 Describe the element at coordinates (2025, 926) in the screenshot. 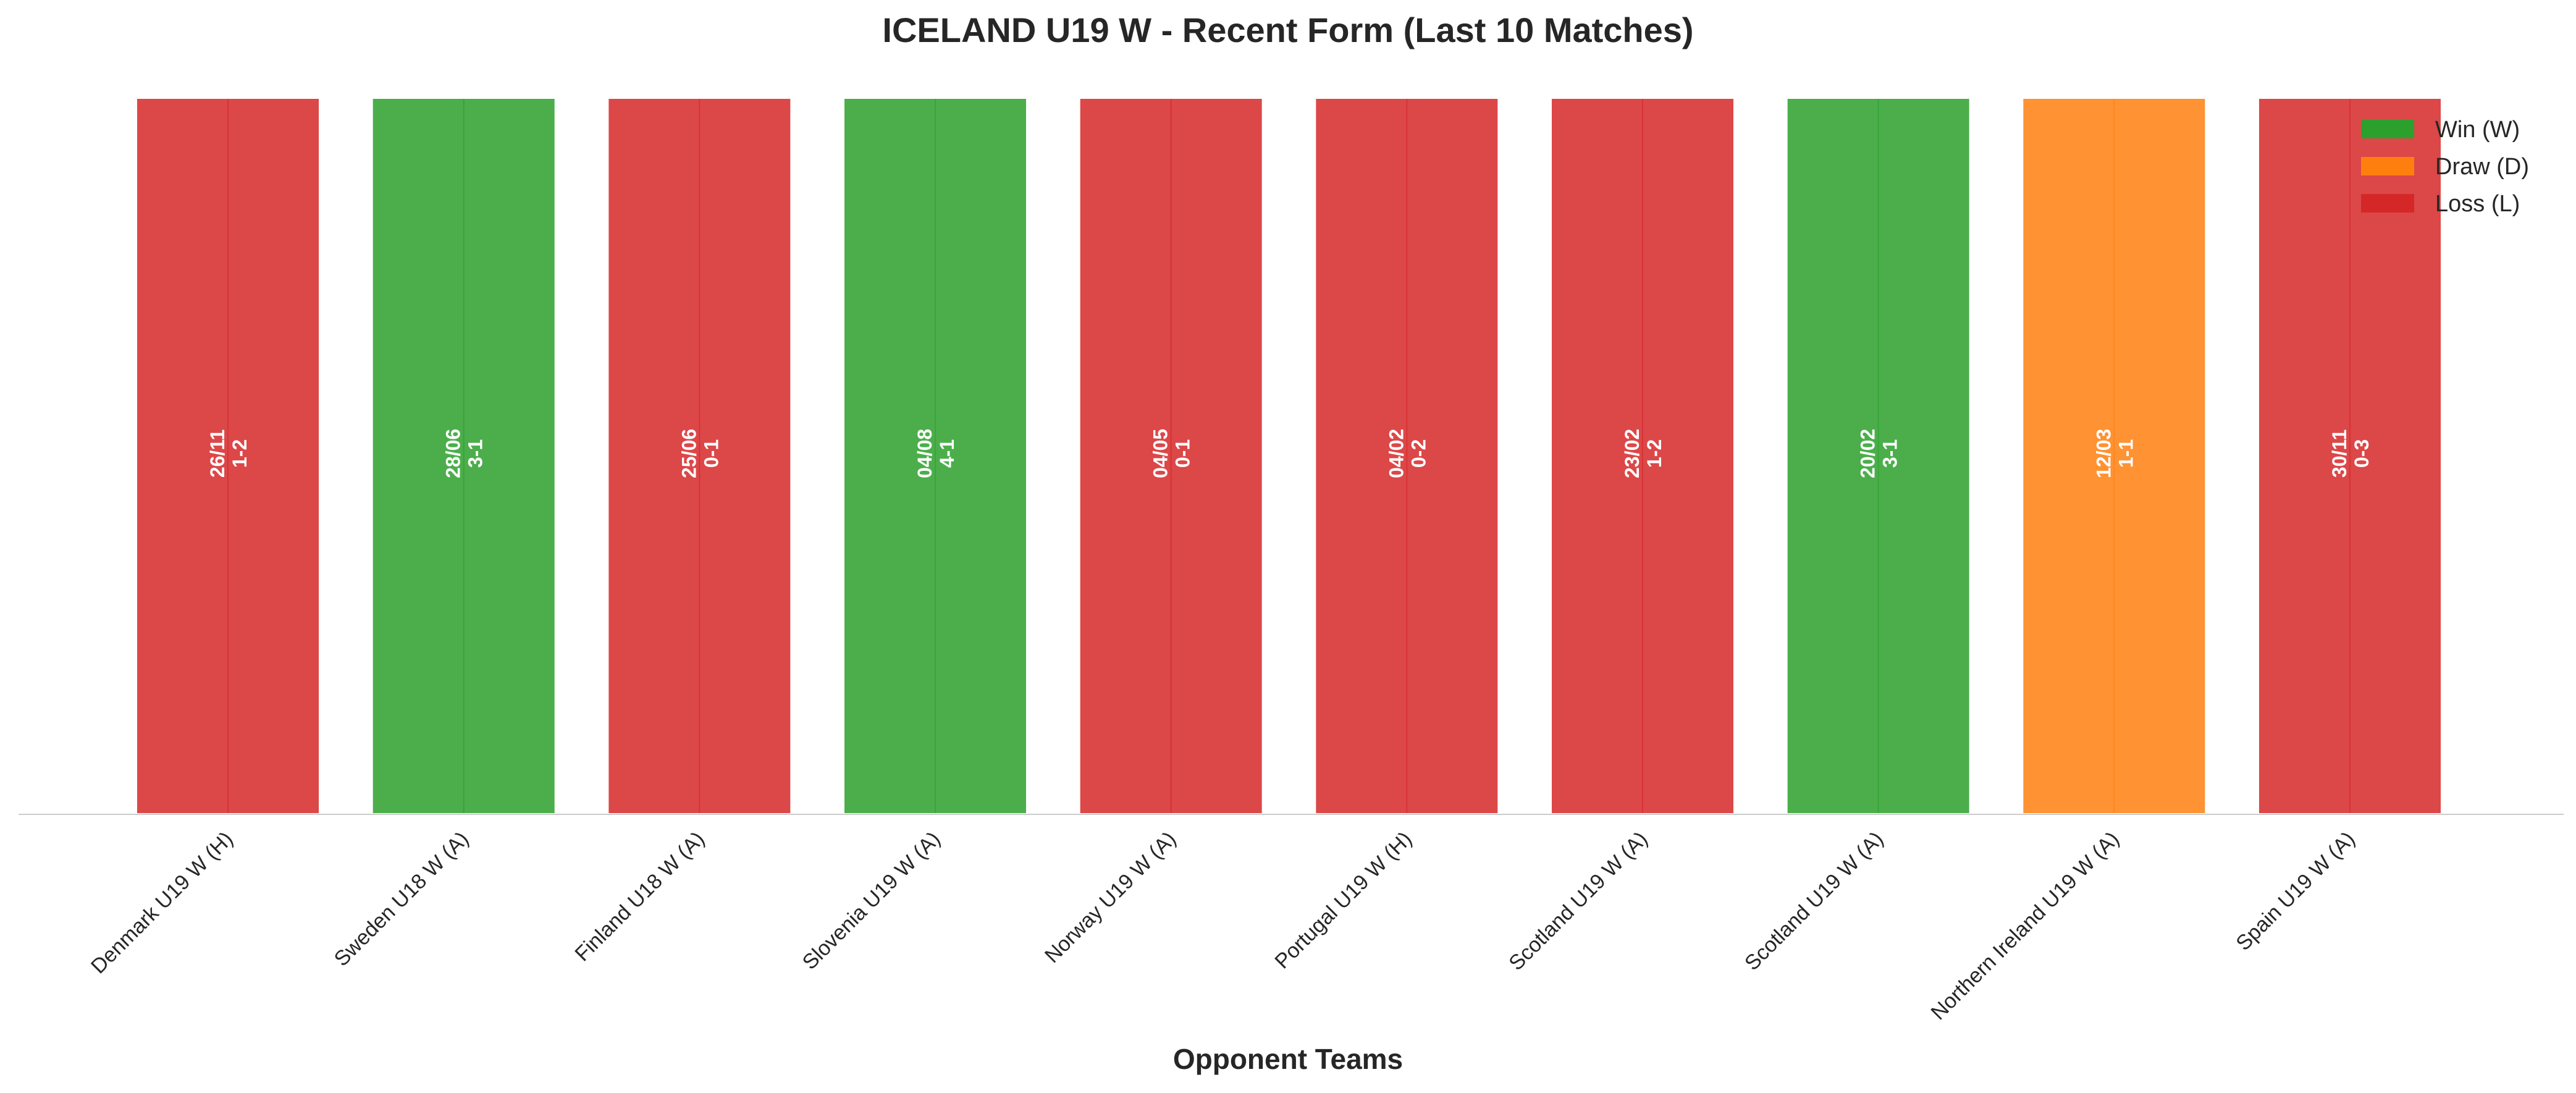

I see `x-tick-label-9: Northern Ireland U19 W (A)` at that location.